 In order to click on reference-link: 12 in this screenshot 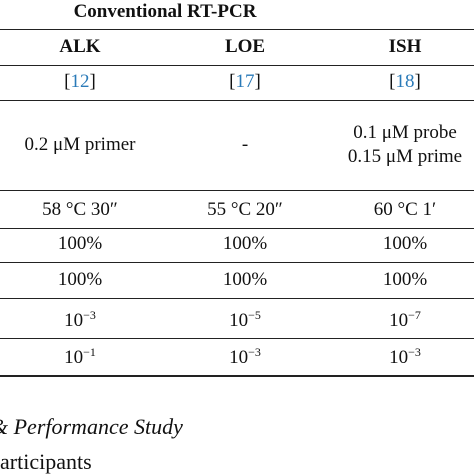, I will do `click(80, 81)`.